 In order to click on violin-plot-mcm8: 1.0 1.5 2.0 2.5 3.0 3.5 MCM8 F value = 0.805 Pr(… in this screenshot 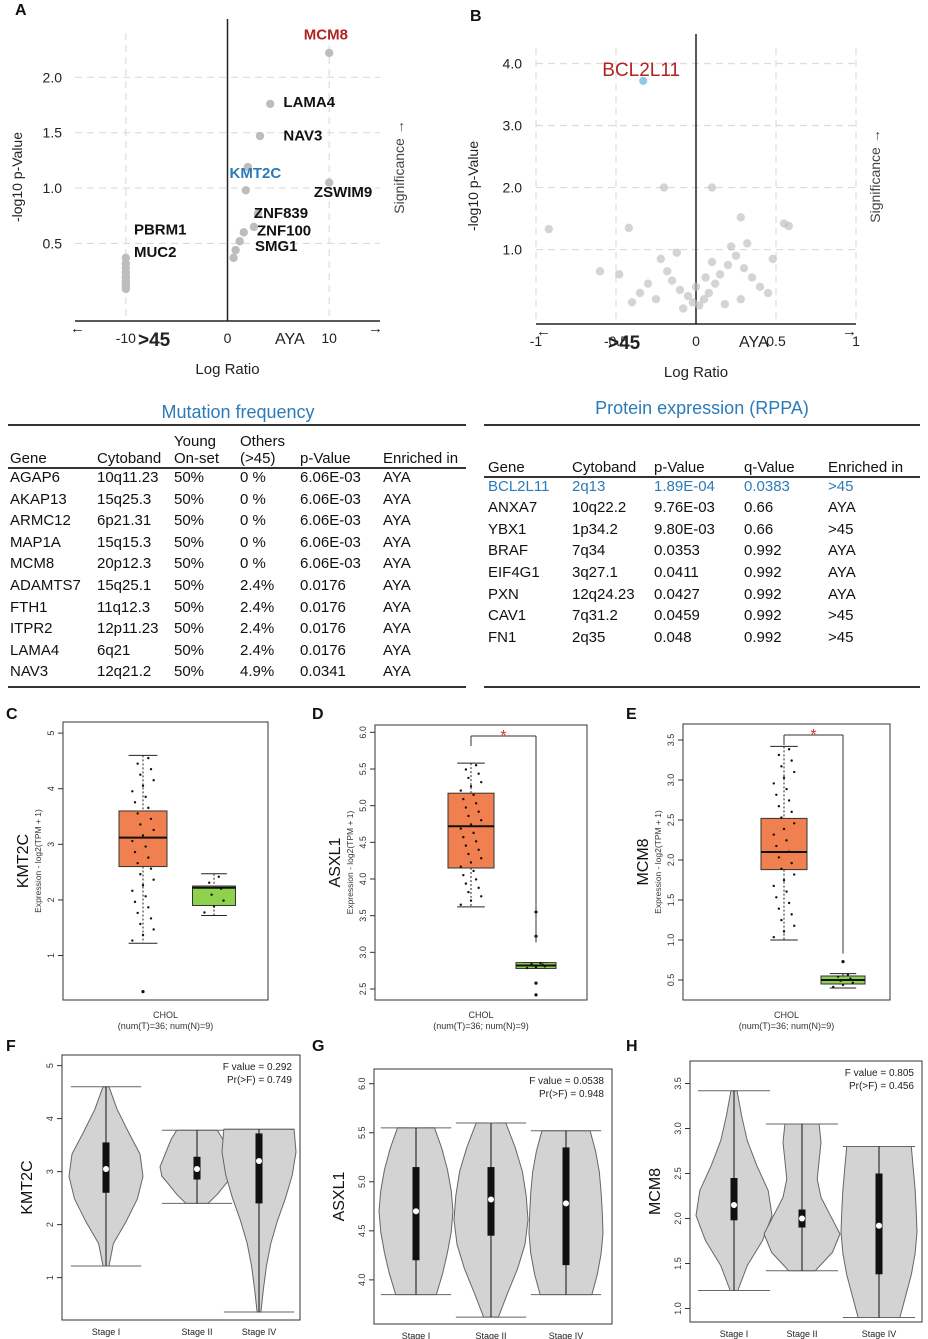, I will do `click(785, 1199)`.